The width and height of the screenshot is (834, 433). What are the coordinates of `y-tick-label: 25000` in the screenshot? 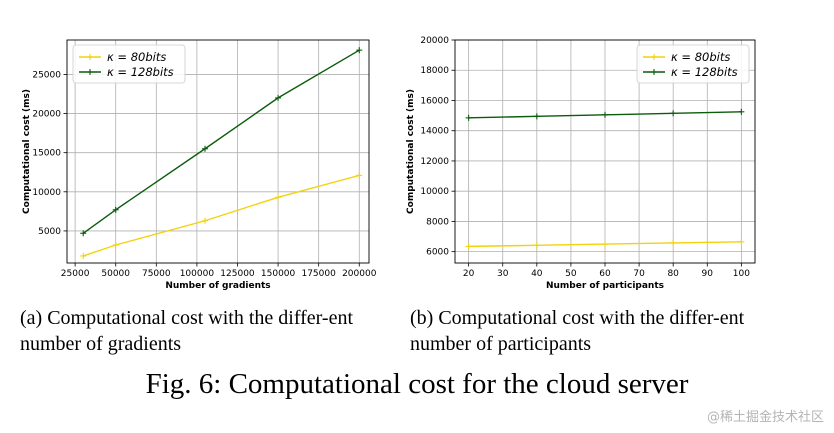 It's located at (46, 75).